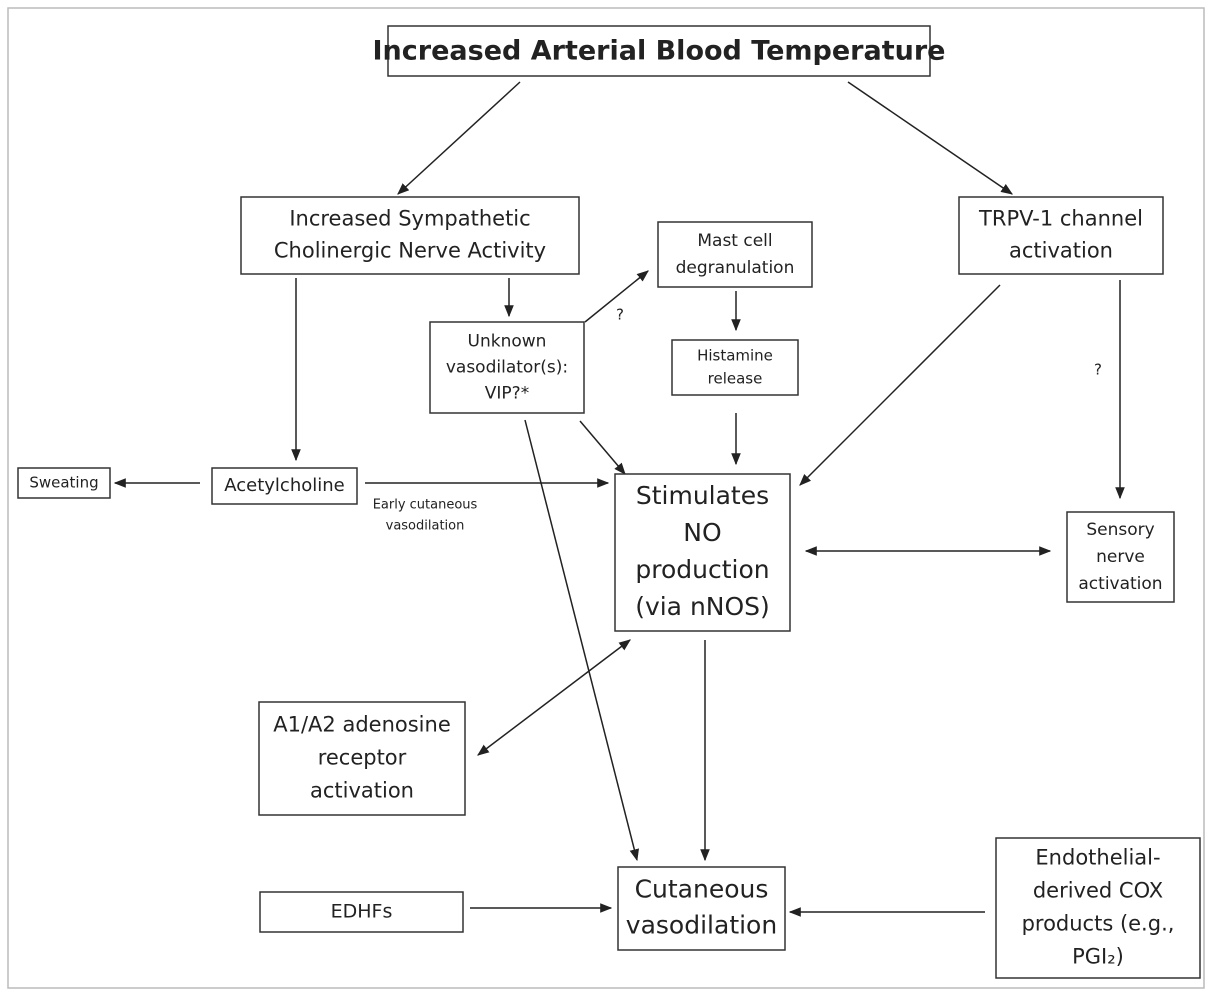  What do you see at coordinates (1097, 858) in the screenshot?
I see `node-label: Endothelial-` at bounding box center [1097, 858].